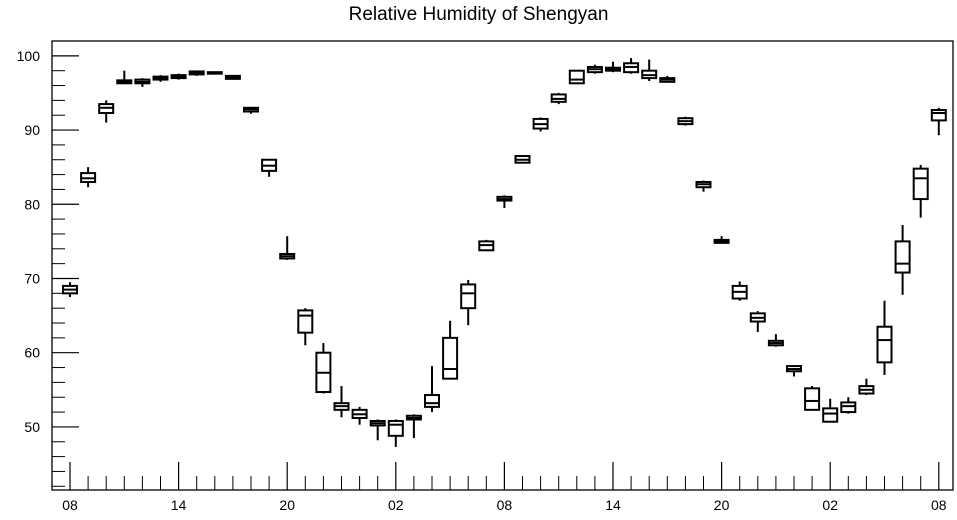  Describe the element at coordinates (32, 130) in the screenshot. I see `y-tick-label: 90` at that location.